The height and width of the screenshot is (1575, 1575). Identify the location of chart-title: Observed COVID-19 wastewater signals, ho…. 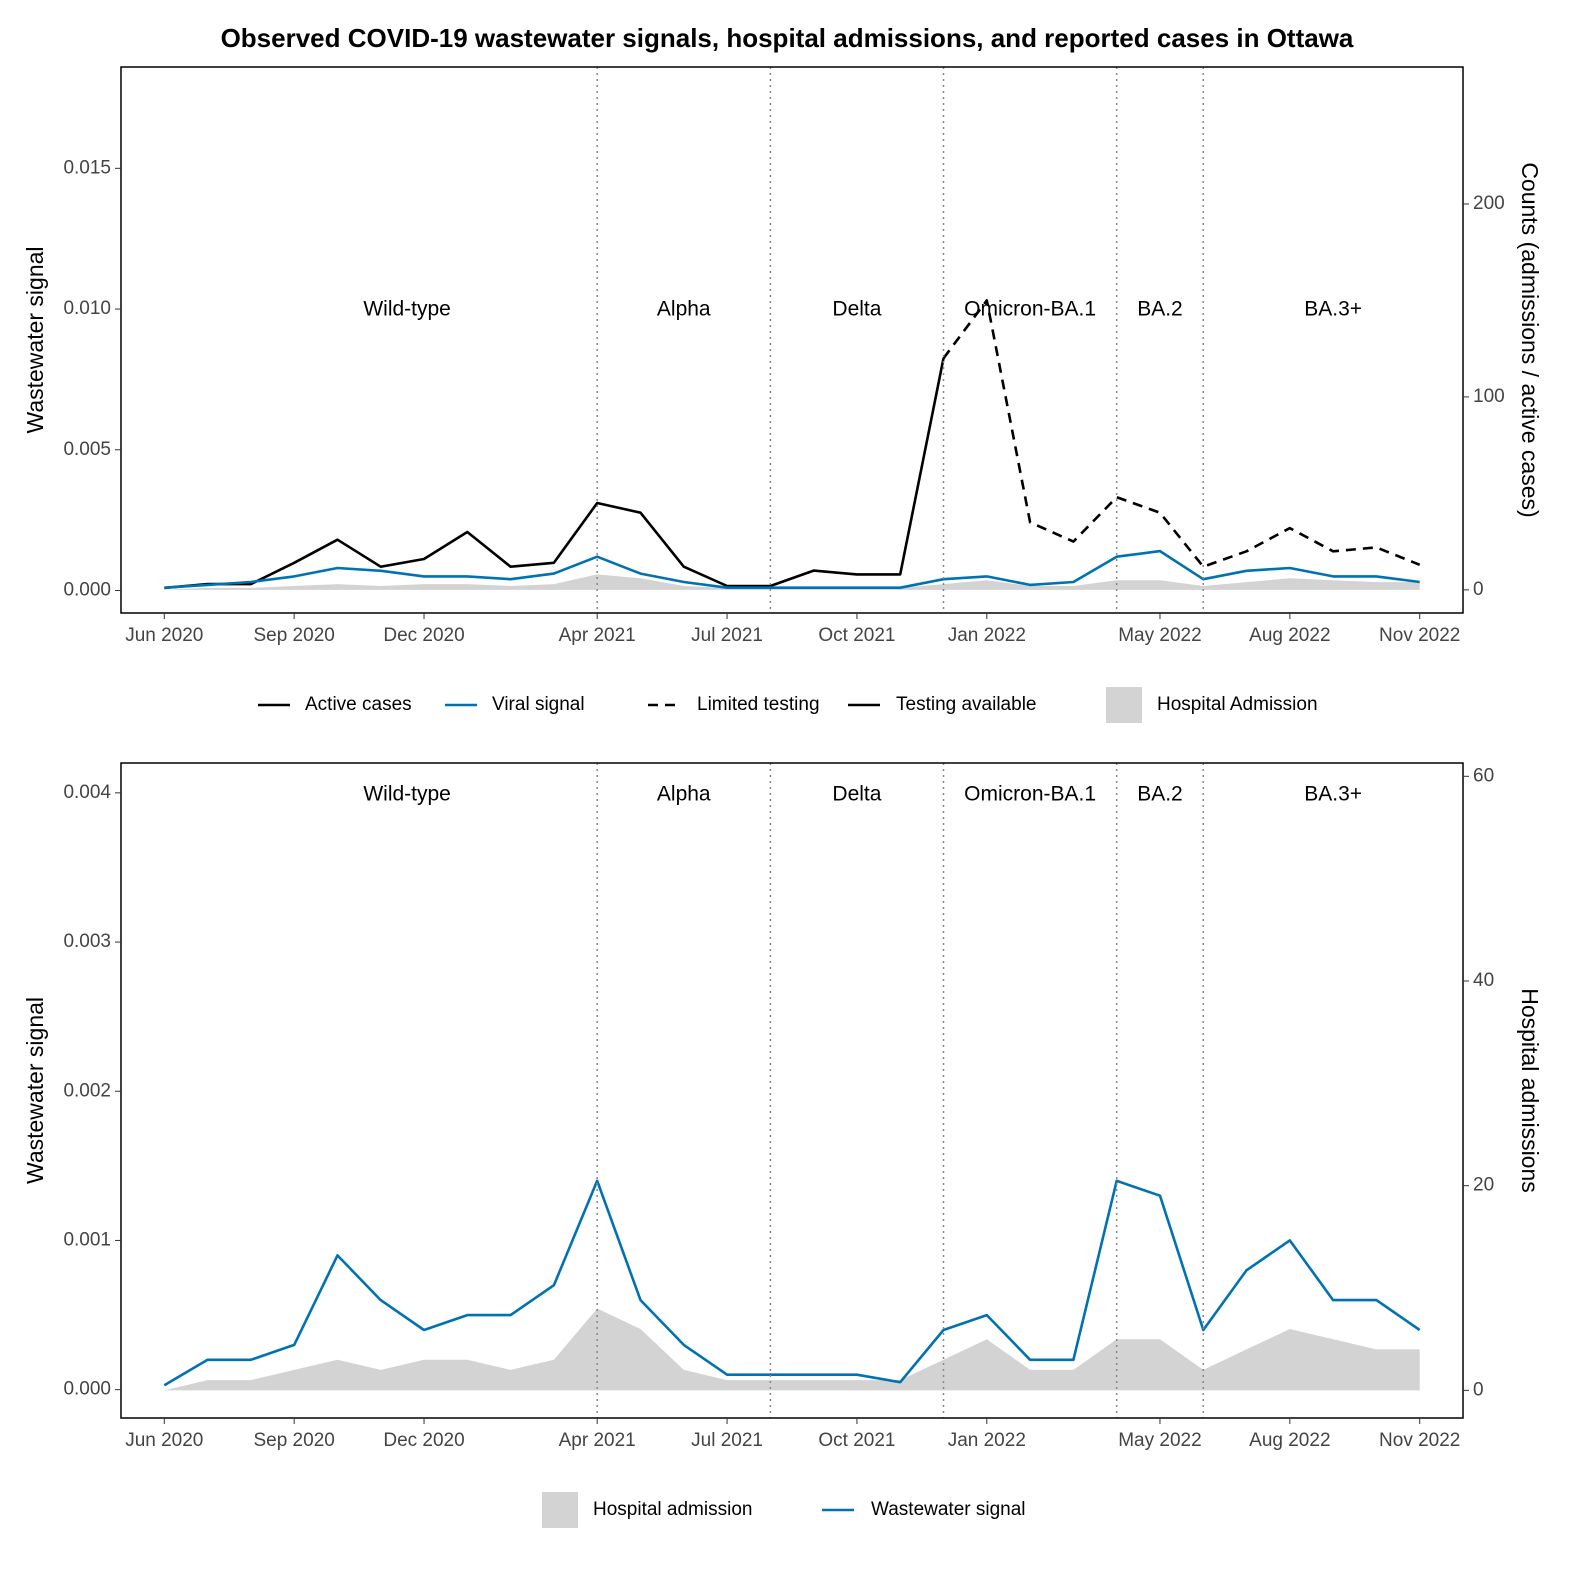
(787, 38).